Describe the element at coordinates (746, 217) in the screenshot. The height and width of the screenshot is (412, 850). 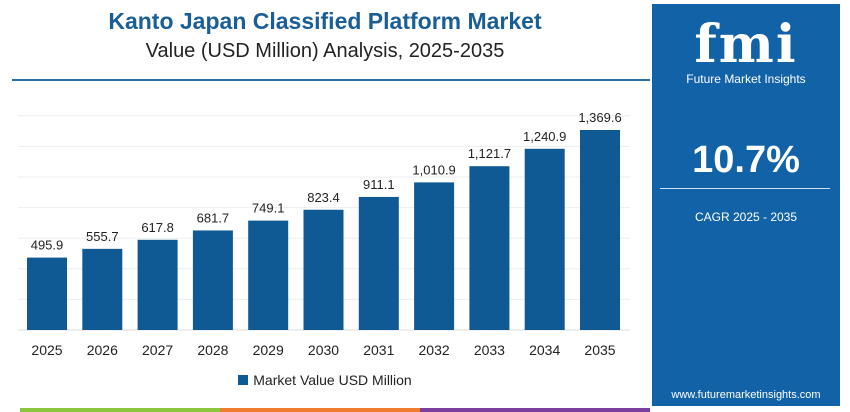
I see `cagr-label: CAGR 2025 - 2035` at that location.